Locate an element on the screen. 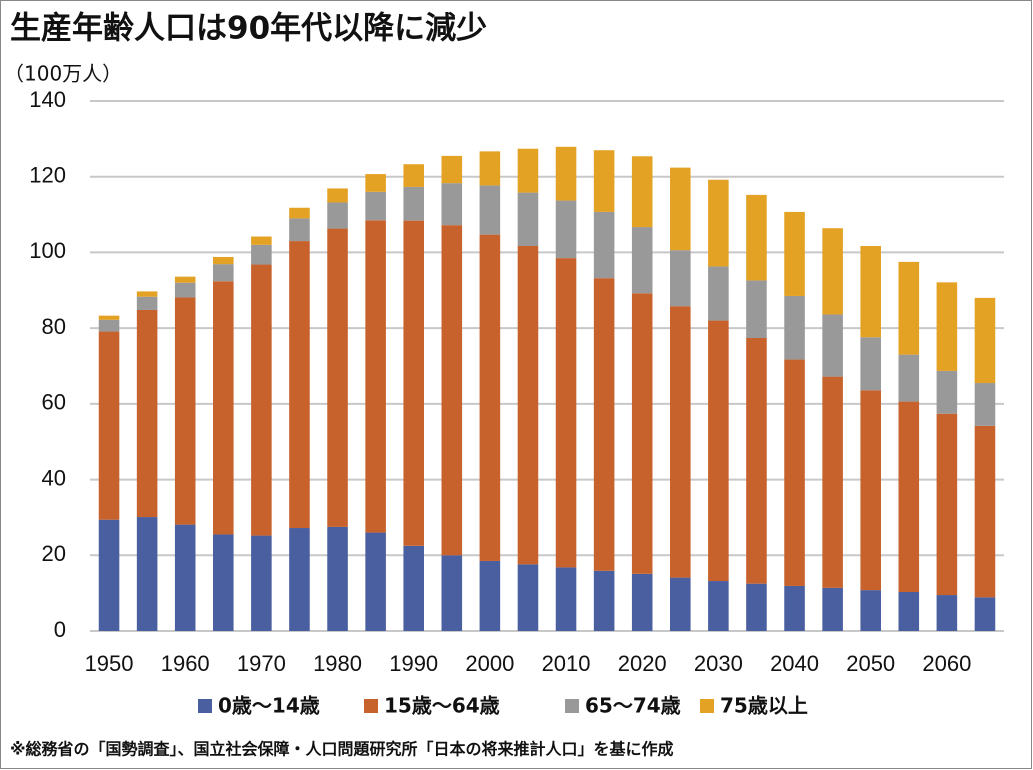  y-tick-label: 0 is located at coordinates (60, 629).